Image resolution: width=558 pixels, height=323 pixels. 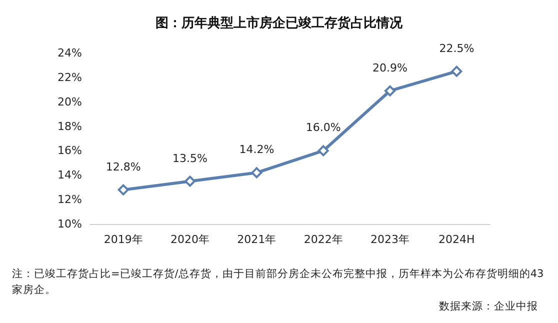 What do you see at coordinates (70, 126) in the screenshot?
I see `y-tick-label: 18%` at bounding box center [70, 126].